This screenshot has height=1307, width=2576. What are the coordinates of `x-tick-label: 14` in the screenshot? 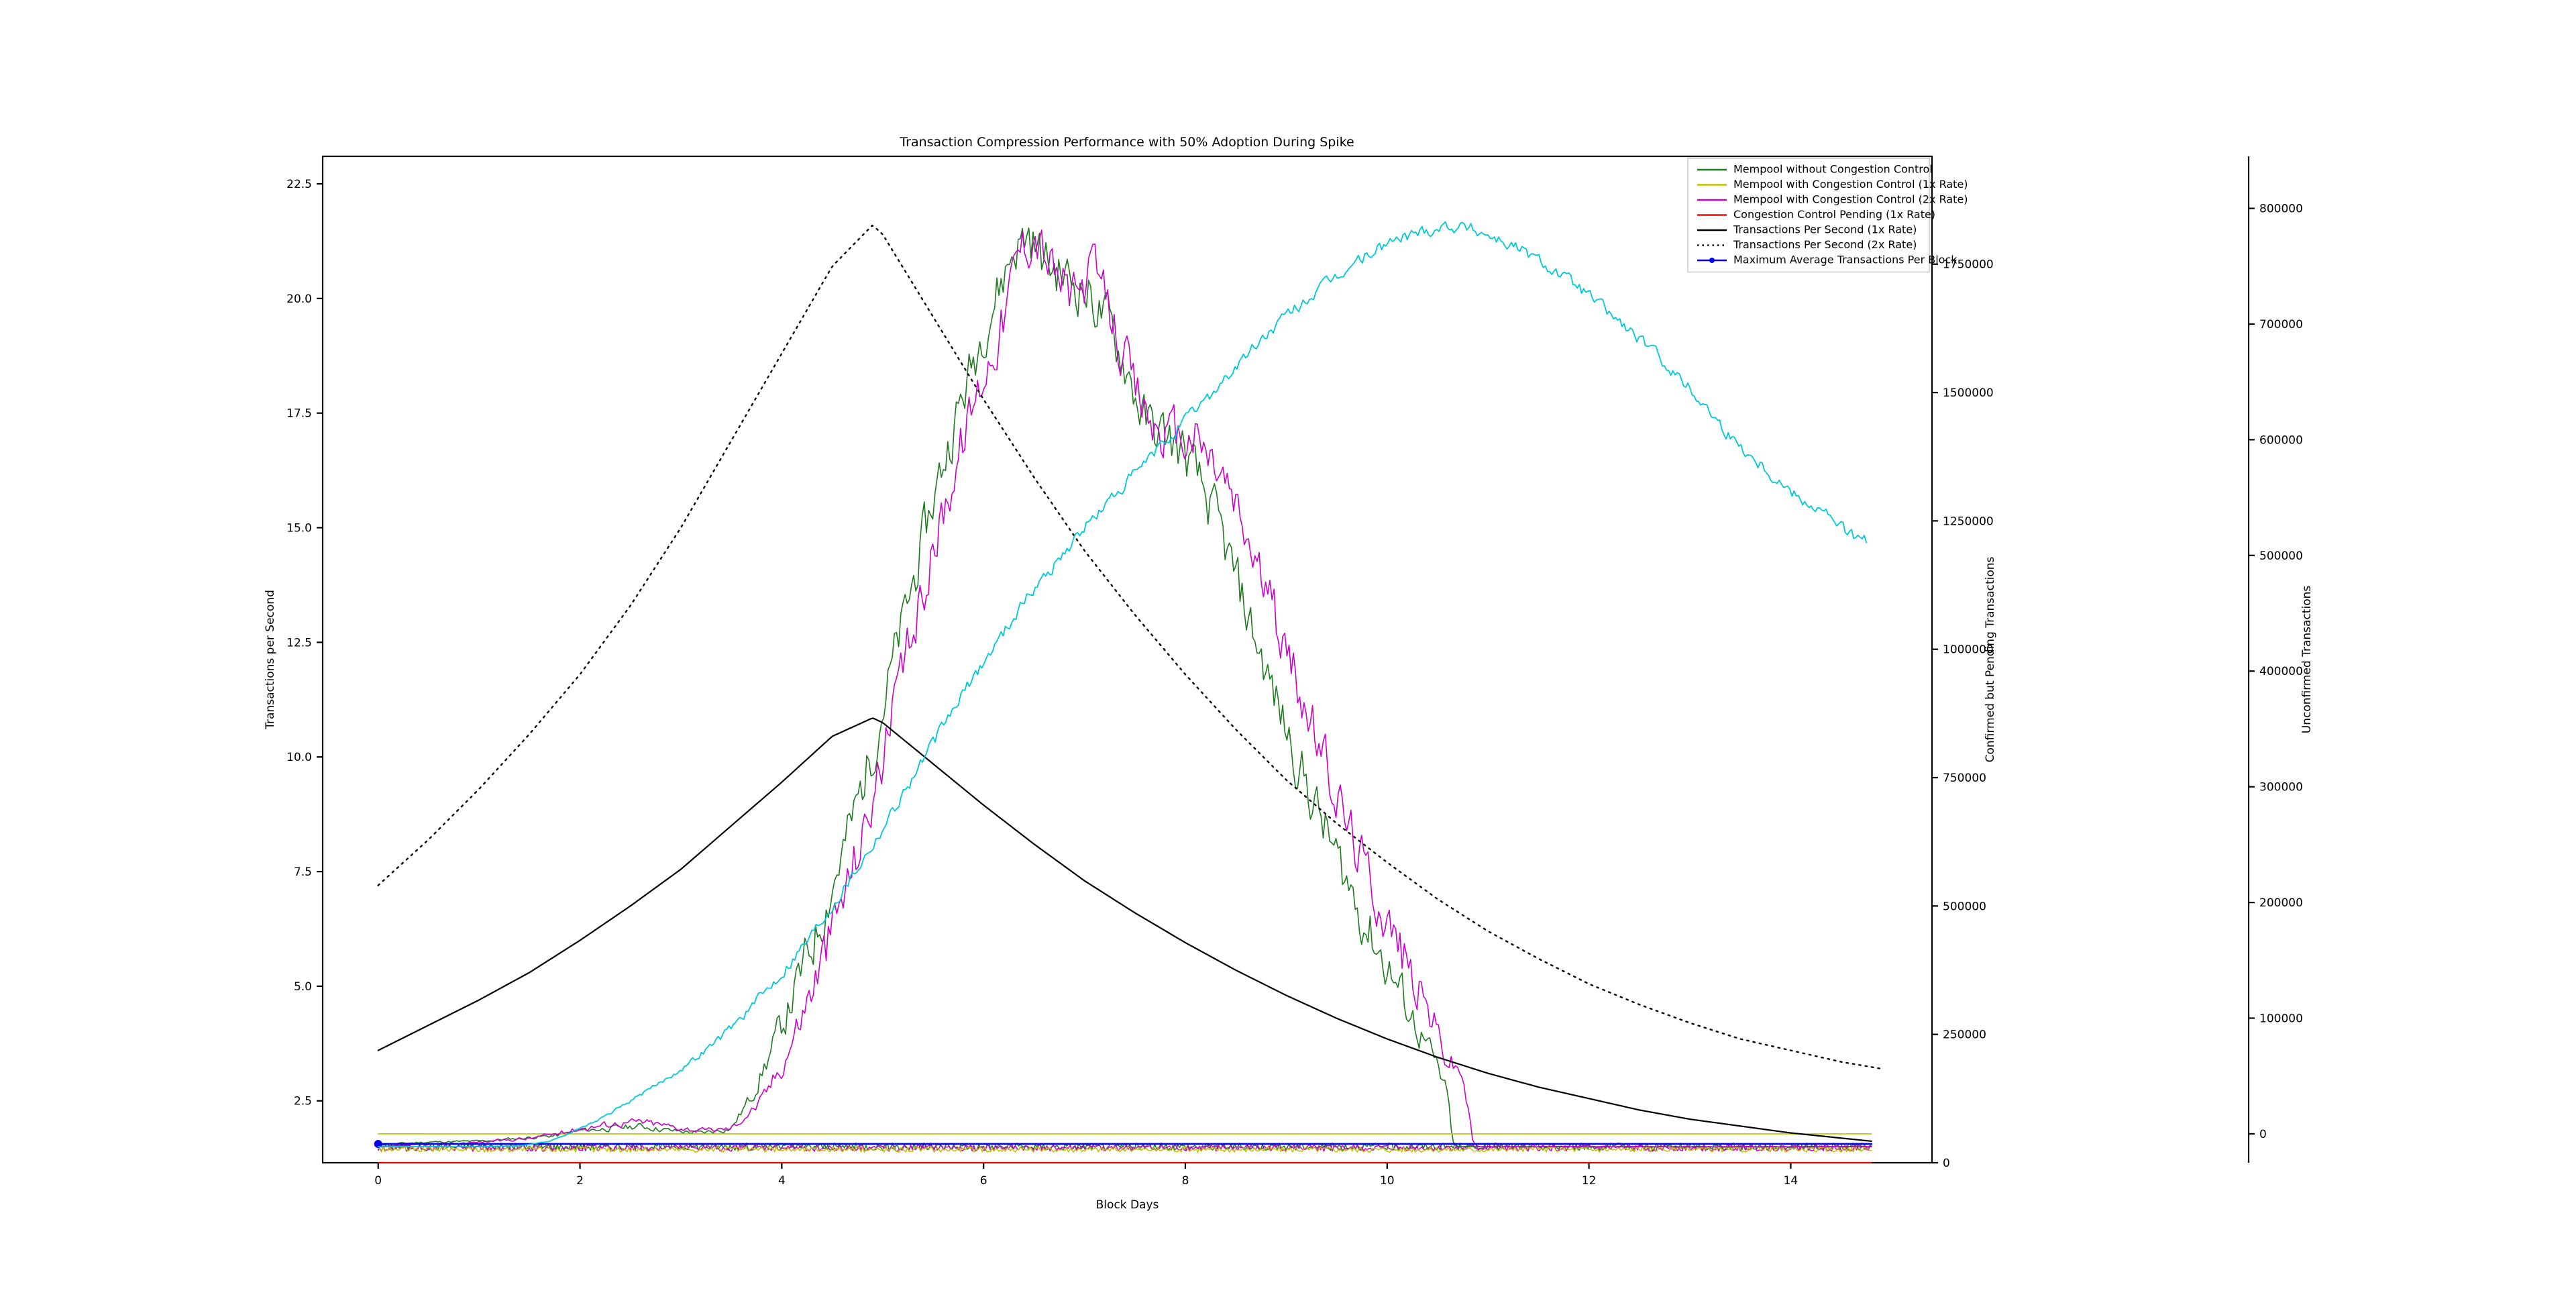 It's located at (1791, 1181).